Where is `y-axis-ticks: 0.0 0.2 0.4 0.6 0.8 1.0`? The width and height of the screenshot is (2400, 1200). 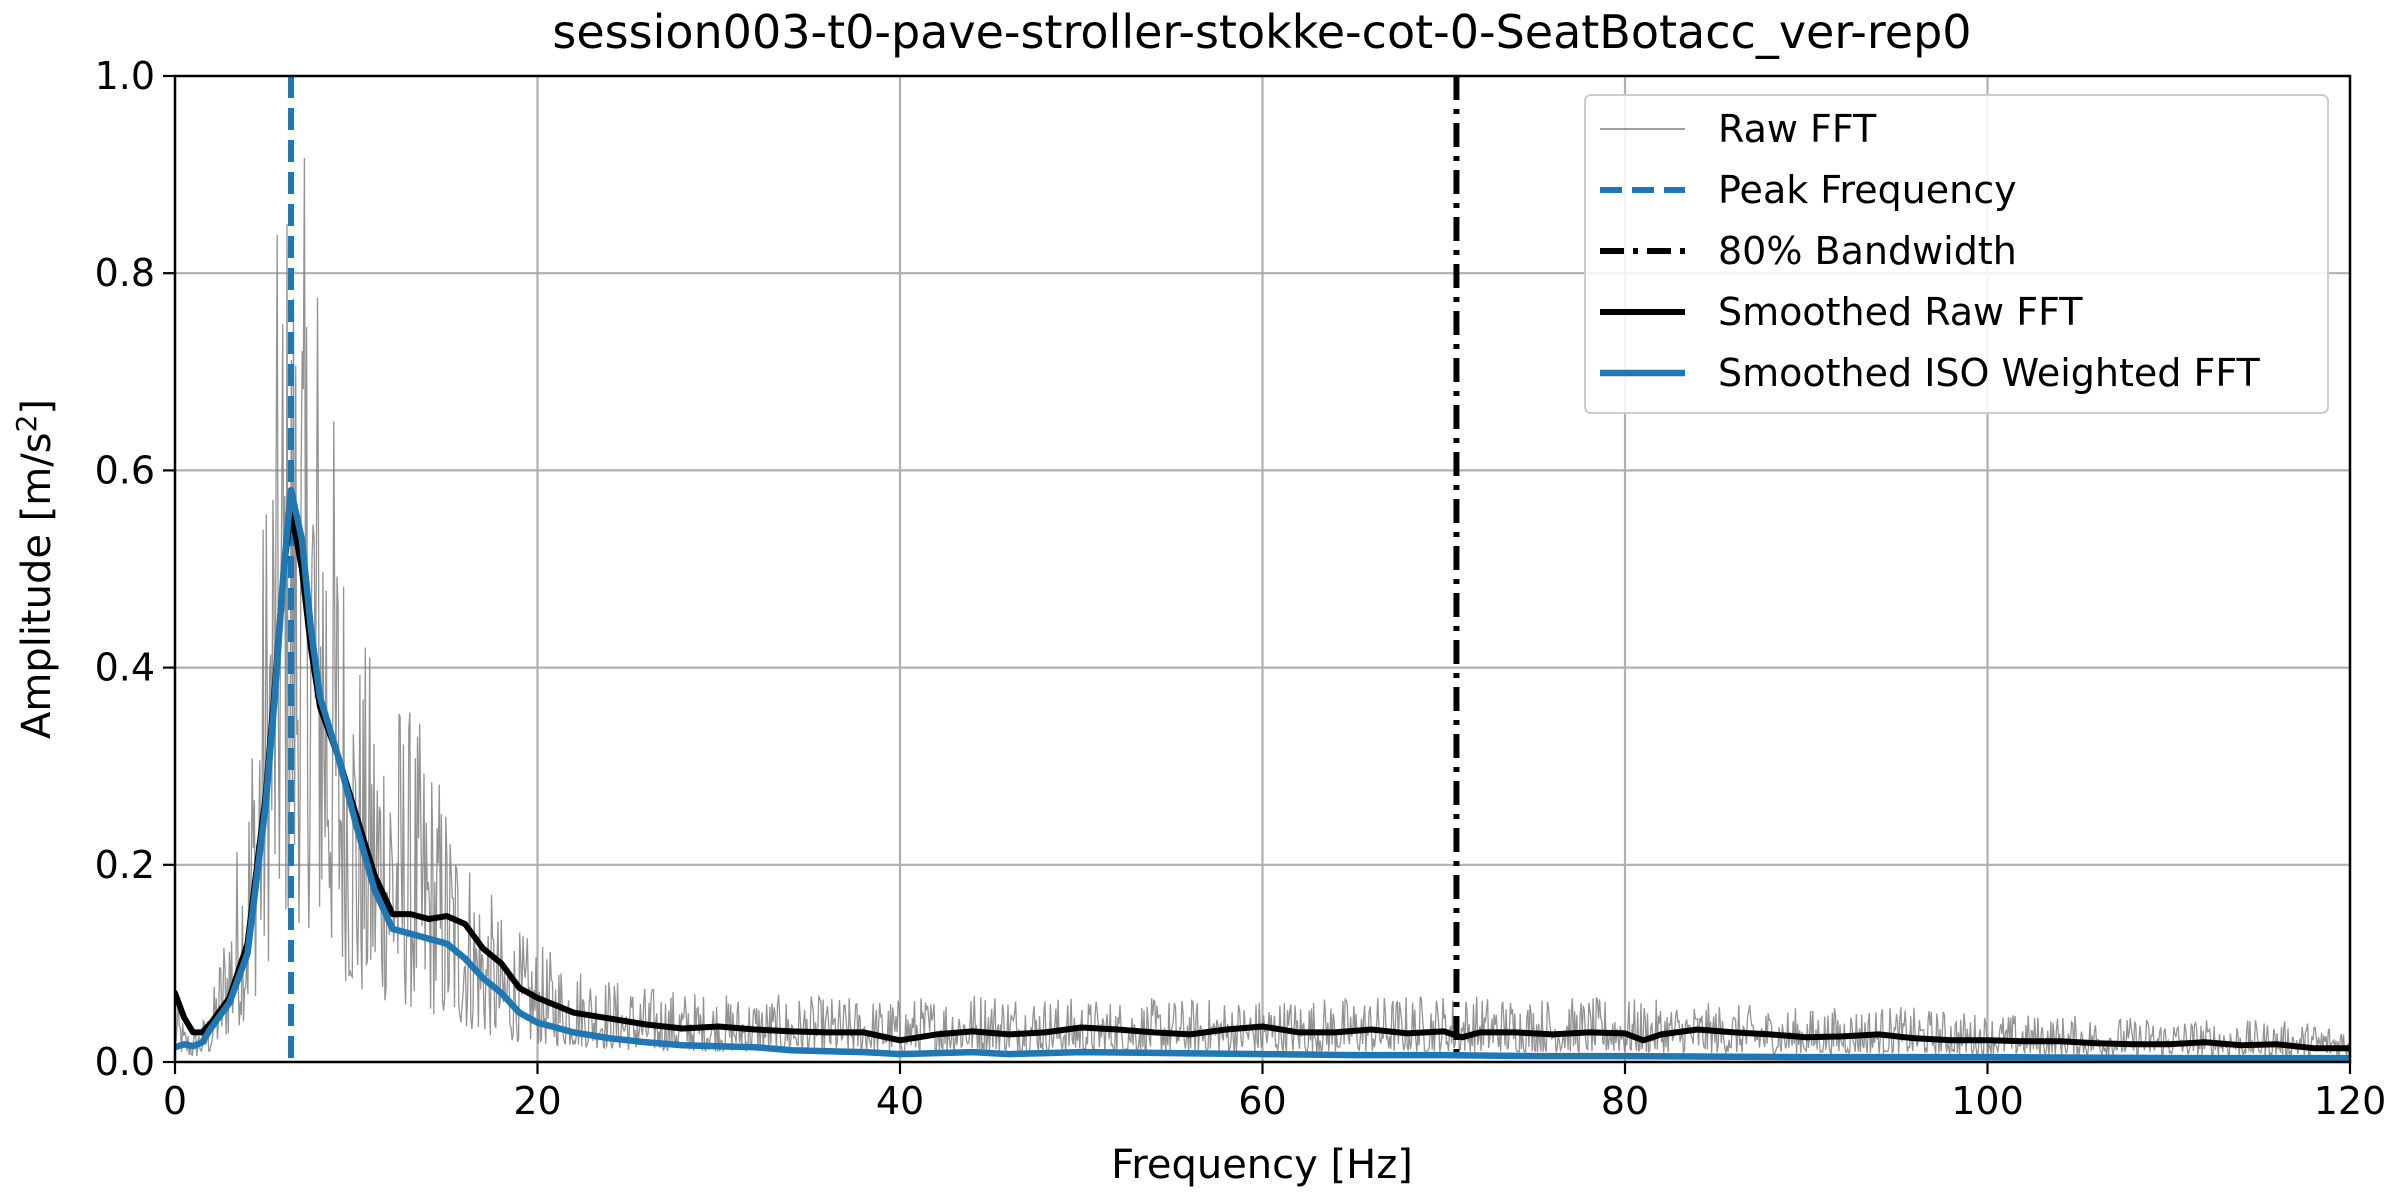
y-axis-ticks: 0.0 0.2 0.4 0.6 0.8 1.0 is located at coordinates (135, 569).